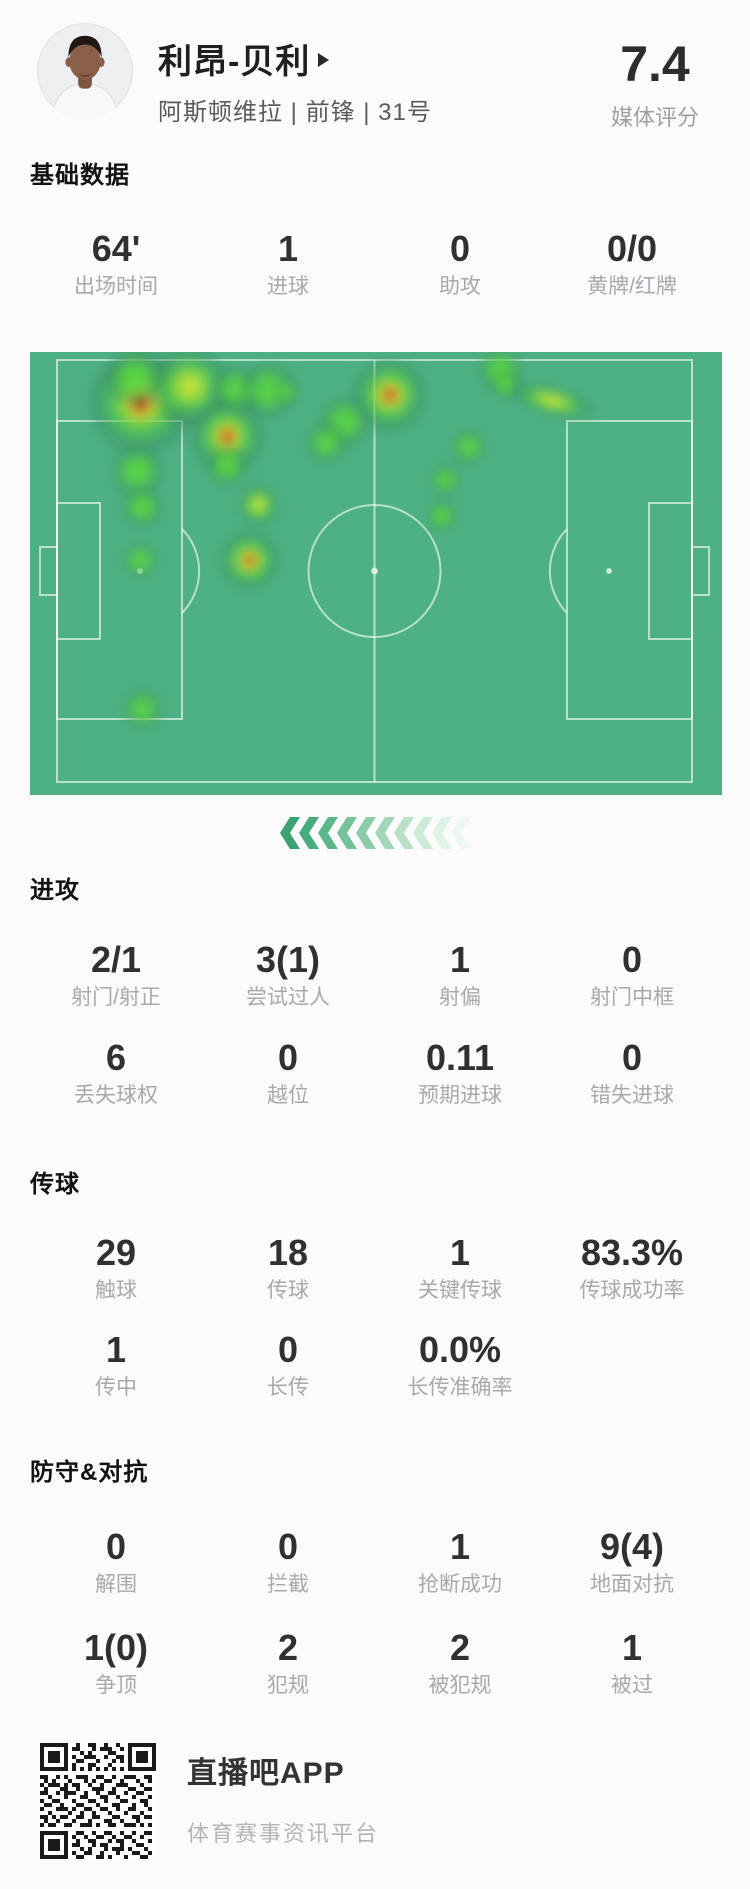 This screenshot has height=1889, width=750. What do you see at coordinates (55, 1184) in the screenshot?
I see `section-title-passing: 传球` at bounding box center [55, 1184].